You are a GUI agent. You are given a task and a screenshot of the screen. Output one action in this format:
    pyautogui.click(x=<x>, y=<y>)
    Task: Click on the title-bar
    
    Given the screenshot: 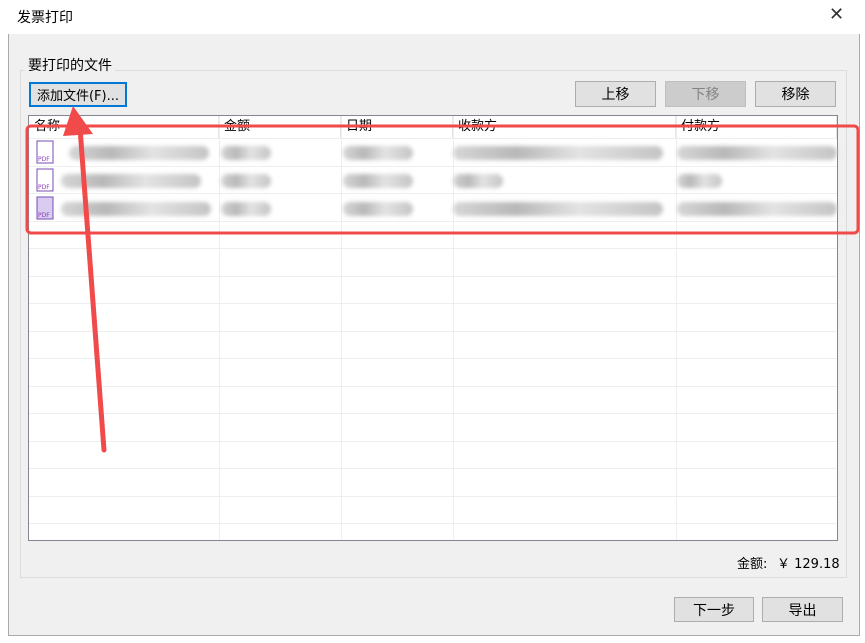 What is the action you would take?
    pyautogui.click(x=434, y=17)
    